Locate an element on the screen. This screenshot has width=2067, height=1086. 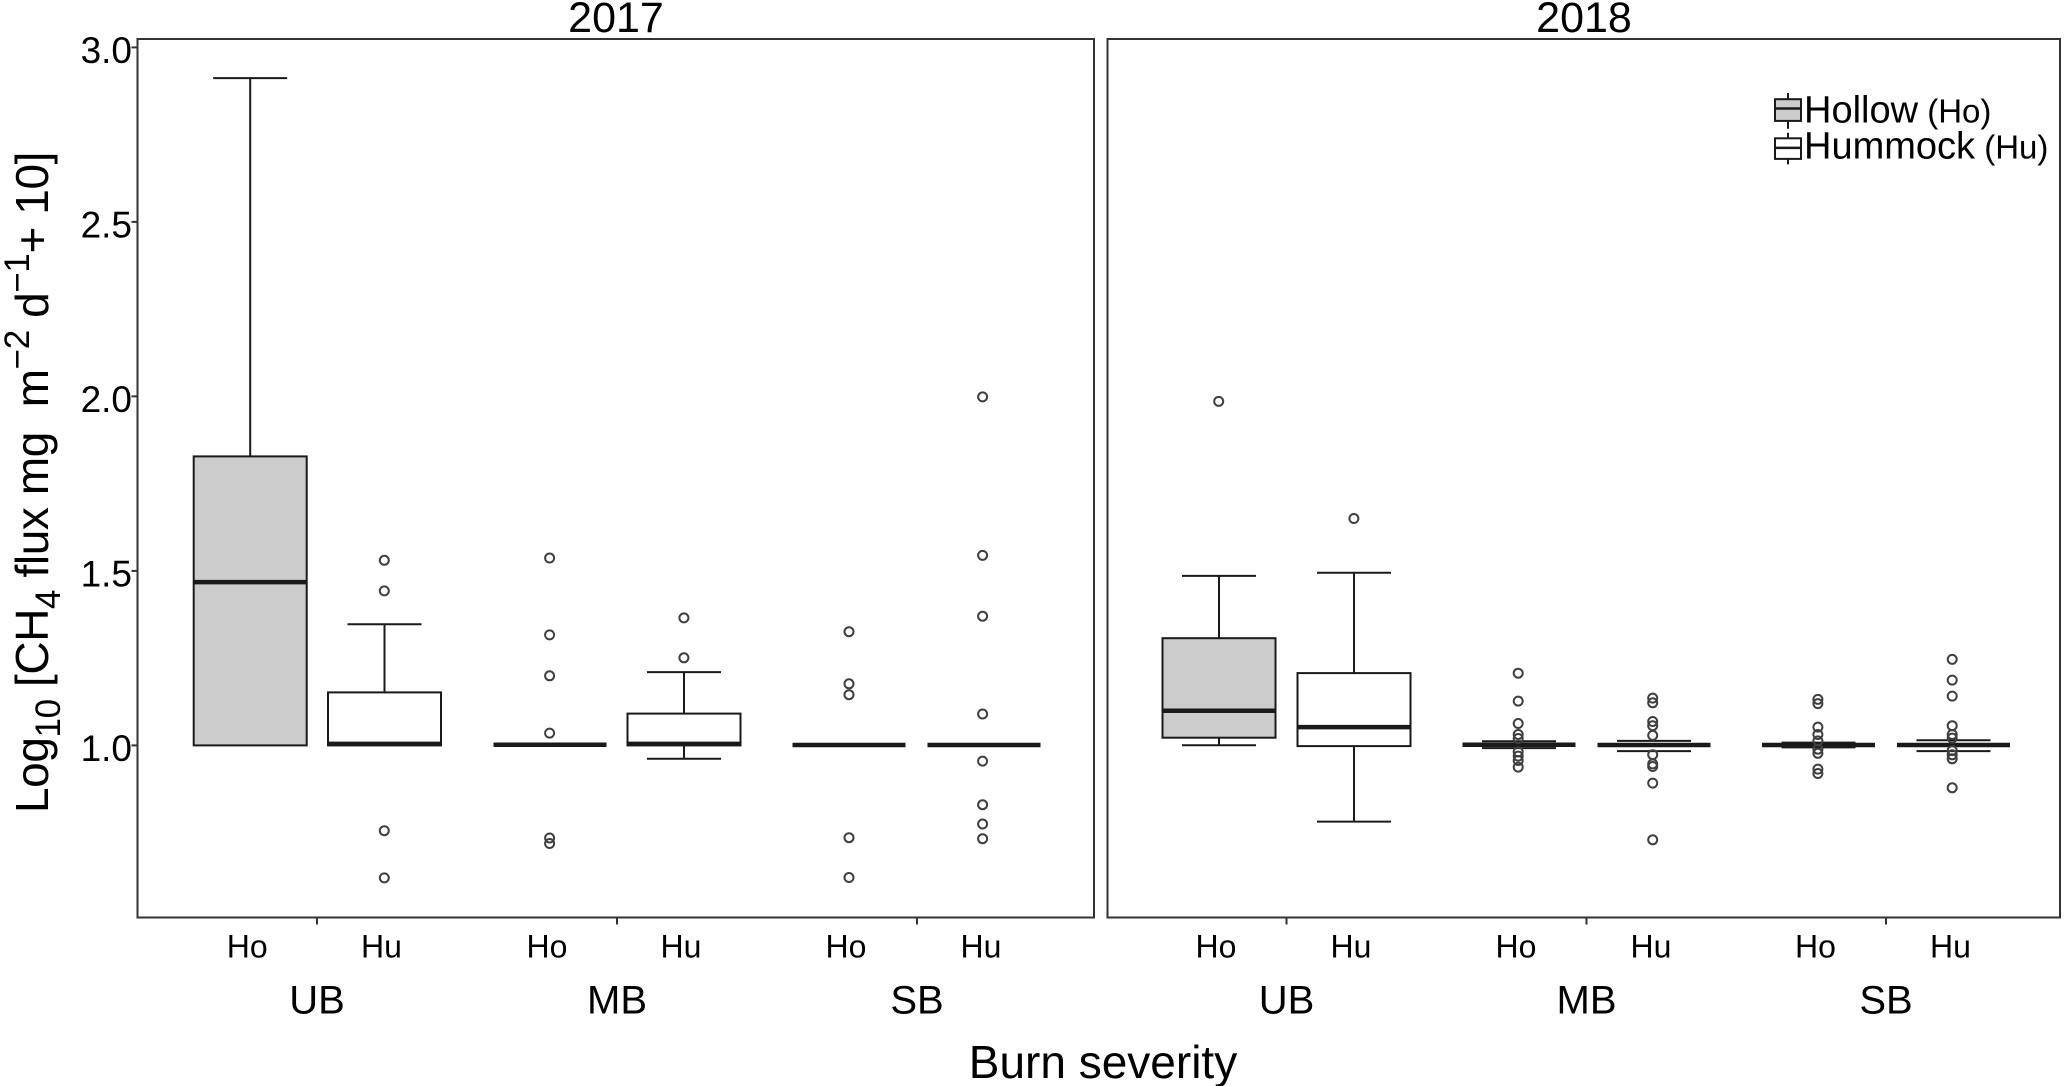
svg-text: 2017 is located at coordinates (616, 21).